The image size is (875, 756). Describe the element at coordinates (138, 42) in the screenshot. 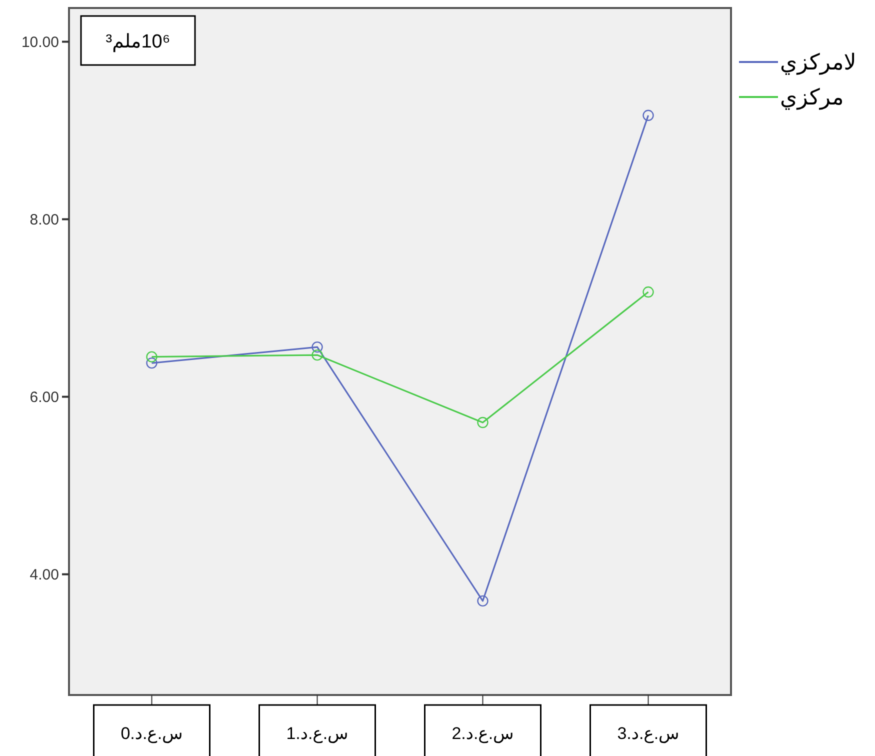

I see `annotation: 10⁶ملم³` at that location.